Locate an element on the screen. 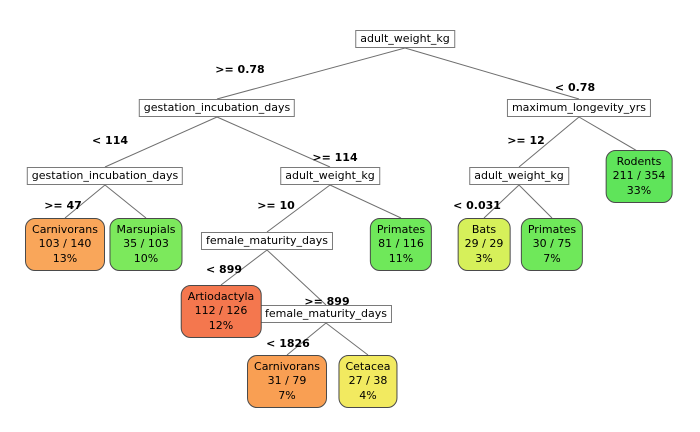 Image resolution: width=700 pixels, height=432 pixels. leaf-count: 29 / 29 is located at coordinates (484, 244).